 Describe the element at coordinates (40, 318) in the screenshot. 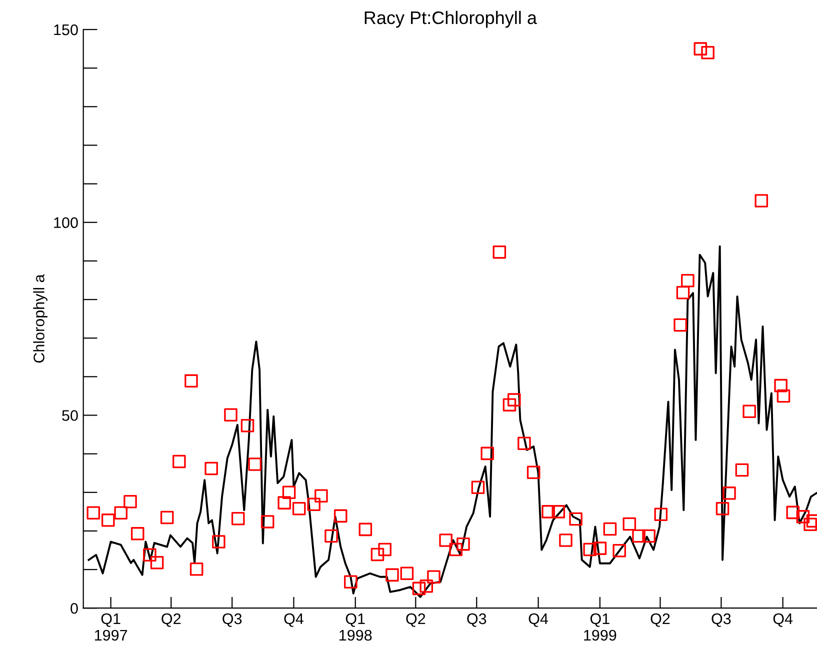

I see `y-axis-title: Chlorophyll a` at that location.